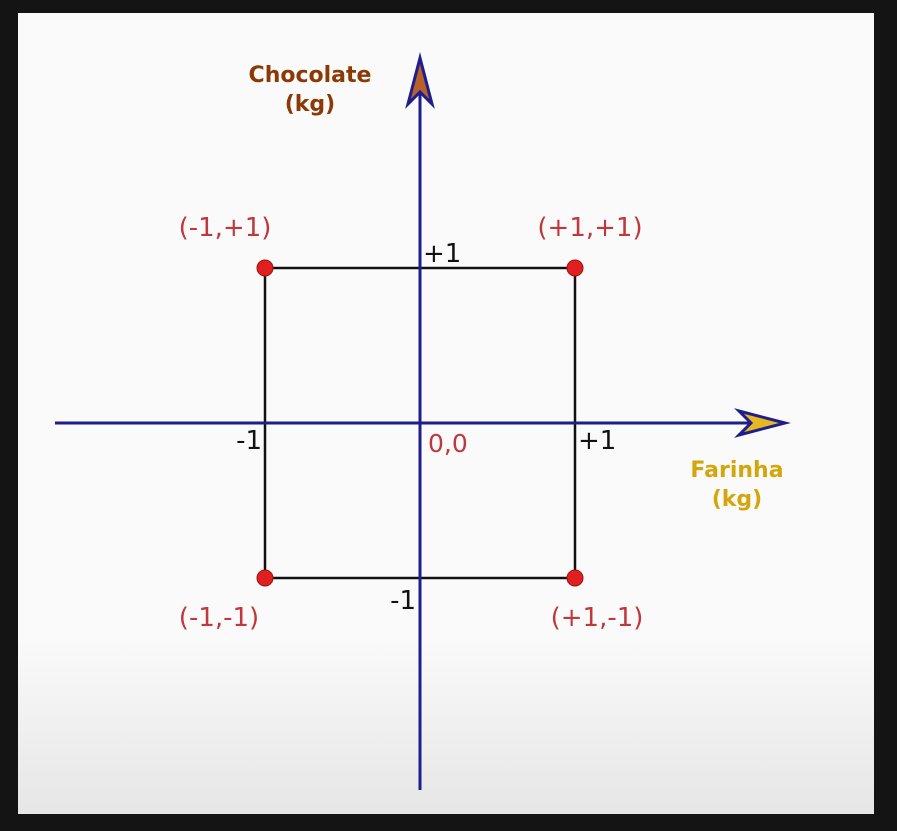 Image resolution: width=897 pixels, height=831 pixels. What do you see at coordinates (736, 470) in the screenshot?
I see `x-axis-title-line1: Farinha` at bounding box center [736, 470].